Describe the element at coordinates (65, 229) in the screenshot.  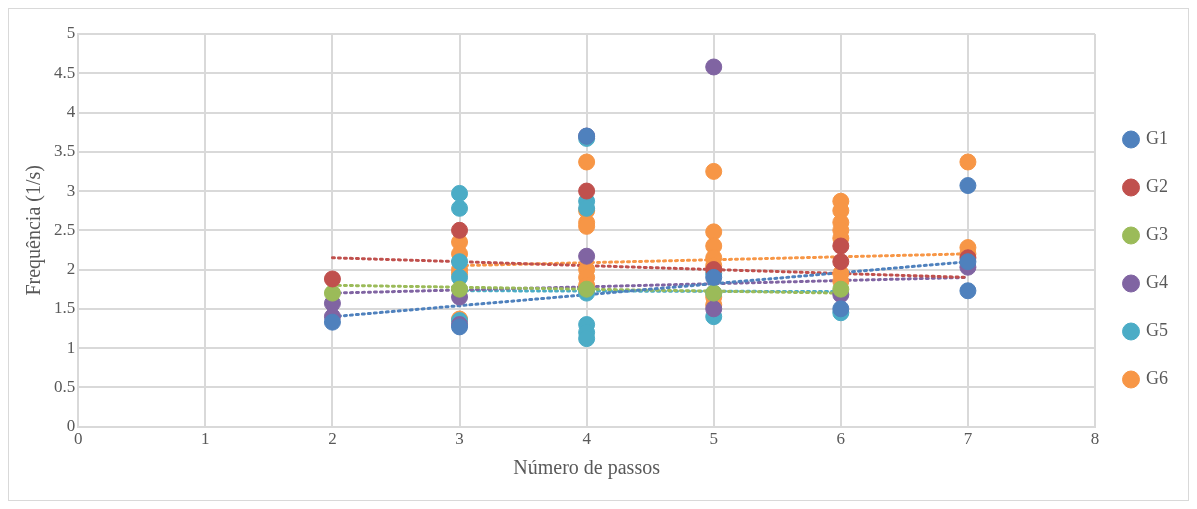
I see `y-tick-label: 2.5` at that location.